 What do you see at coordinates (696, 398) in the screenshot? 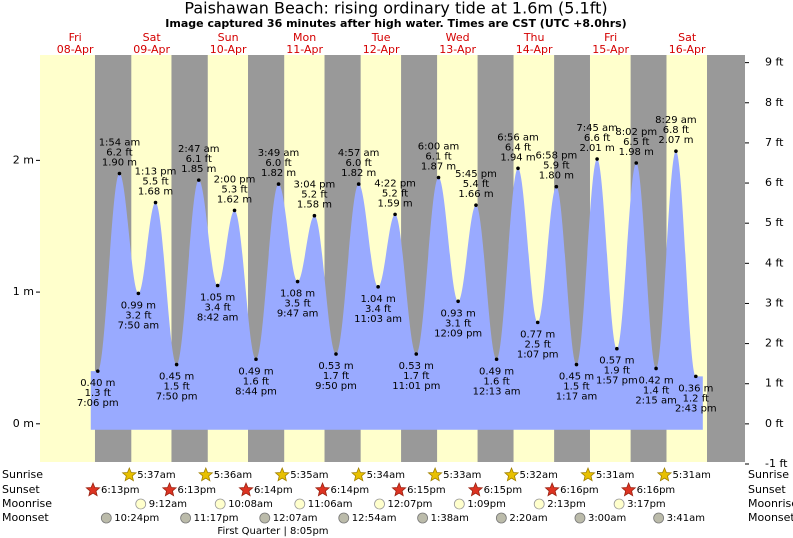
I see `tide-label: 1.2 ft` at bounding box center [696, 398].